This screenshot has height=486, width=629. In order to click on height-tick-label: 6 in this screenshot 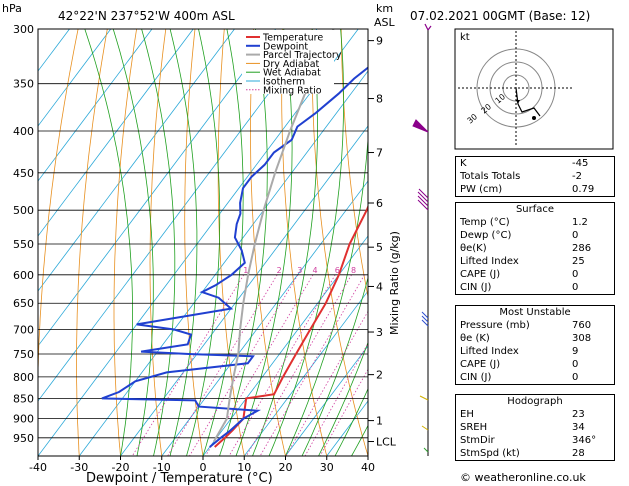, I will do `click(379, 203)`.